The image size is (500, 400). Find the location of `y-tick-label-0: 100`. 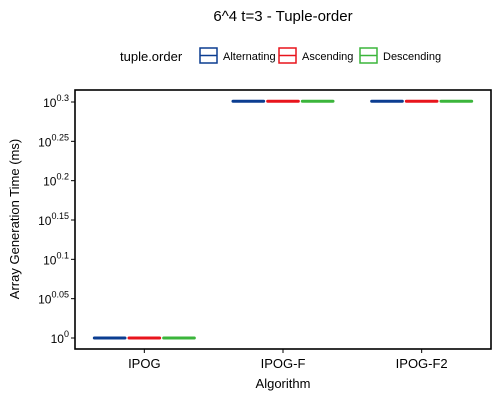

y-tick-label-0: 100 is located at coordinates (60, 337).